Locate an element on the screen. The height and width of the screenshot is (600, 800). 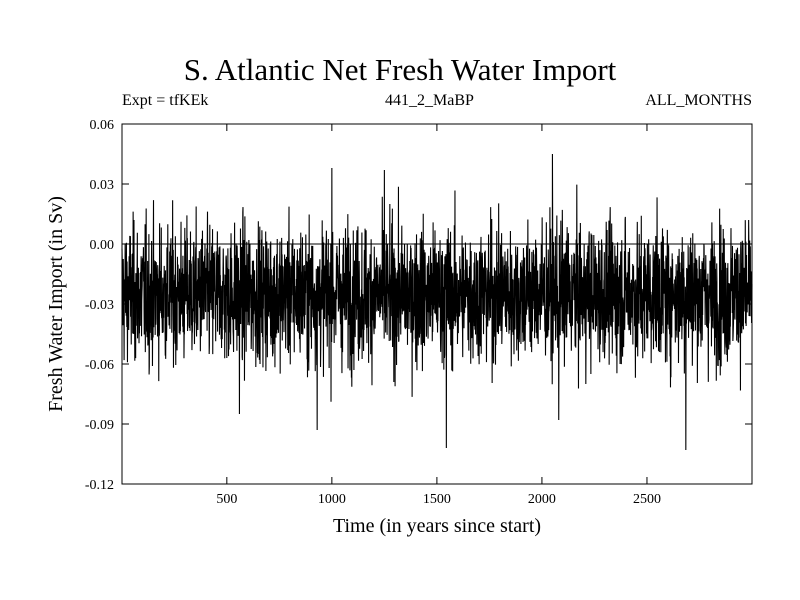
y-tick-label: -0.03 is located at coordinates (99, 305).